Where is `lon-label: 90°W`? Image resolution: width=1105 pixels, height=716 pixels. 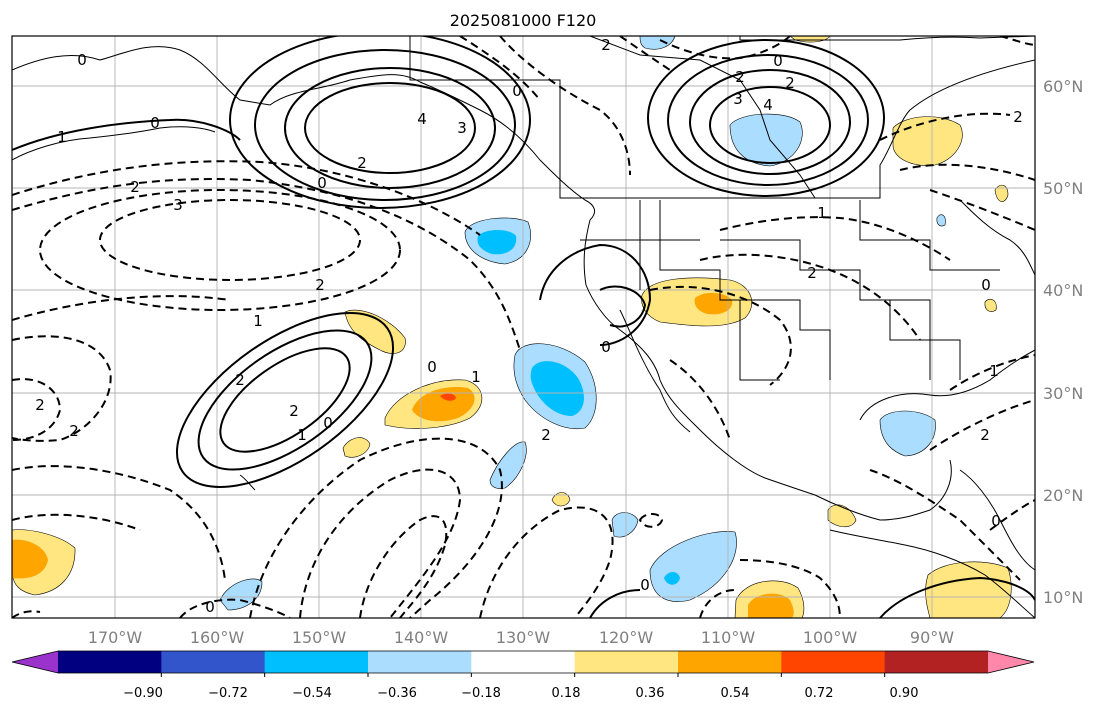 lon-label: 90°W is located at coordinates (932, 637).